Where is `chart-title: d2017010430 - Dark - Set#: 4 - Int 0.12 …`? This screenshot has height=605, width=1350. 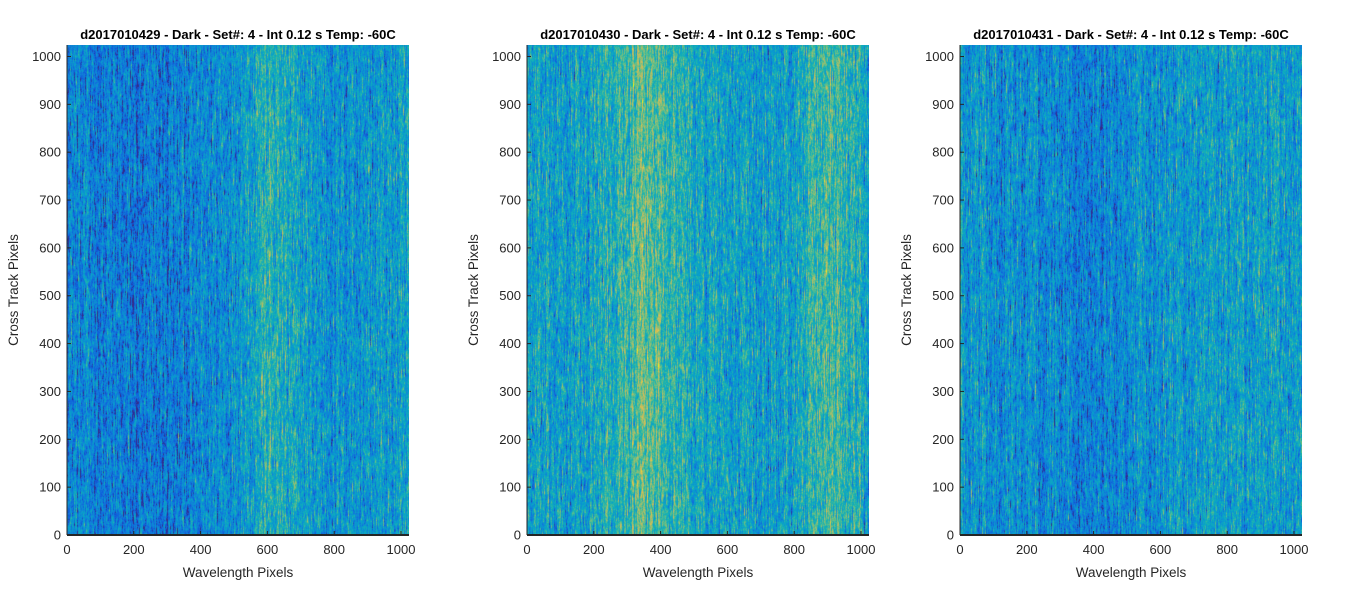 chart-title: d2017010430 - Dark - Set#: 4 - Int 0.12 … is located at coordinates (698, 34).